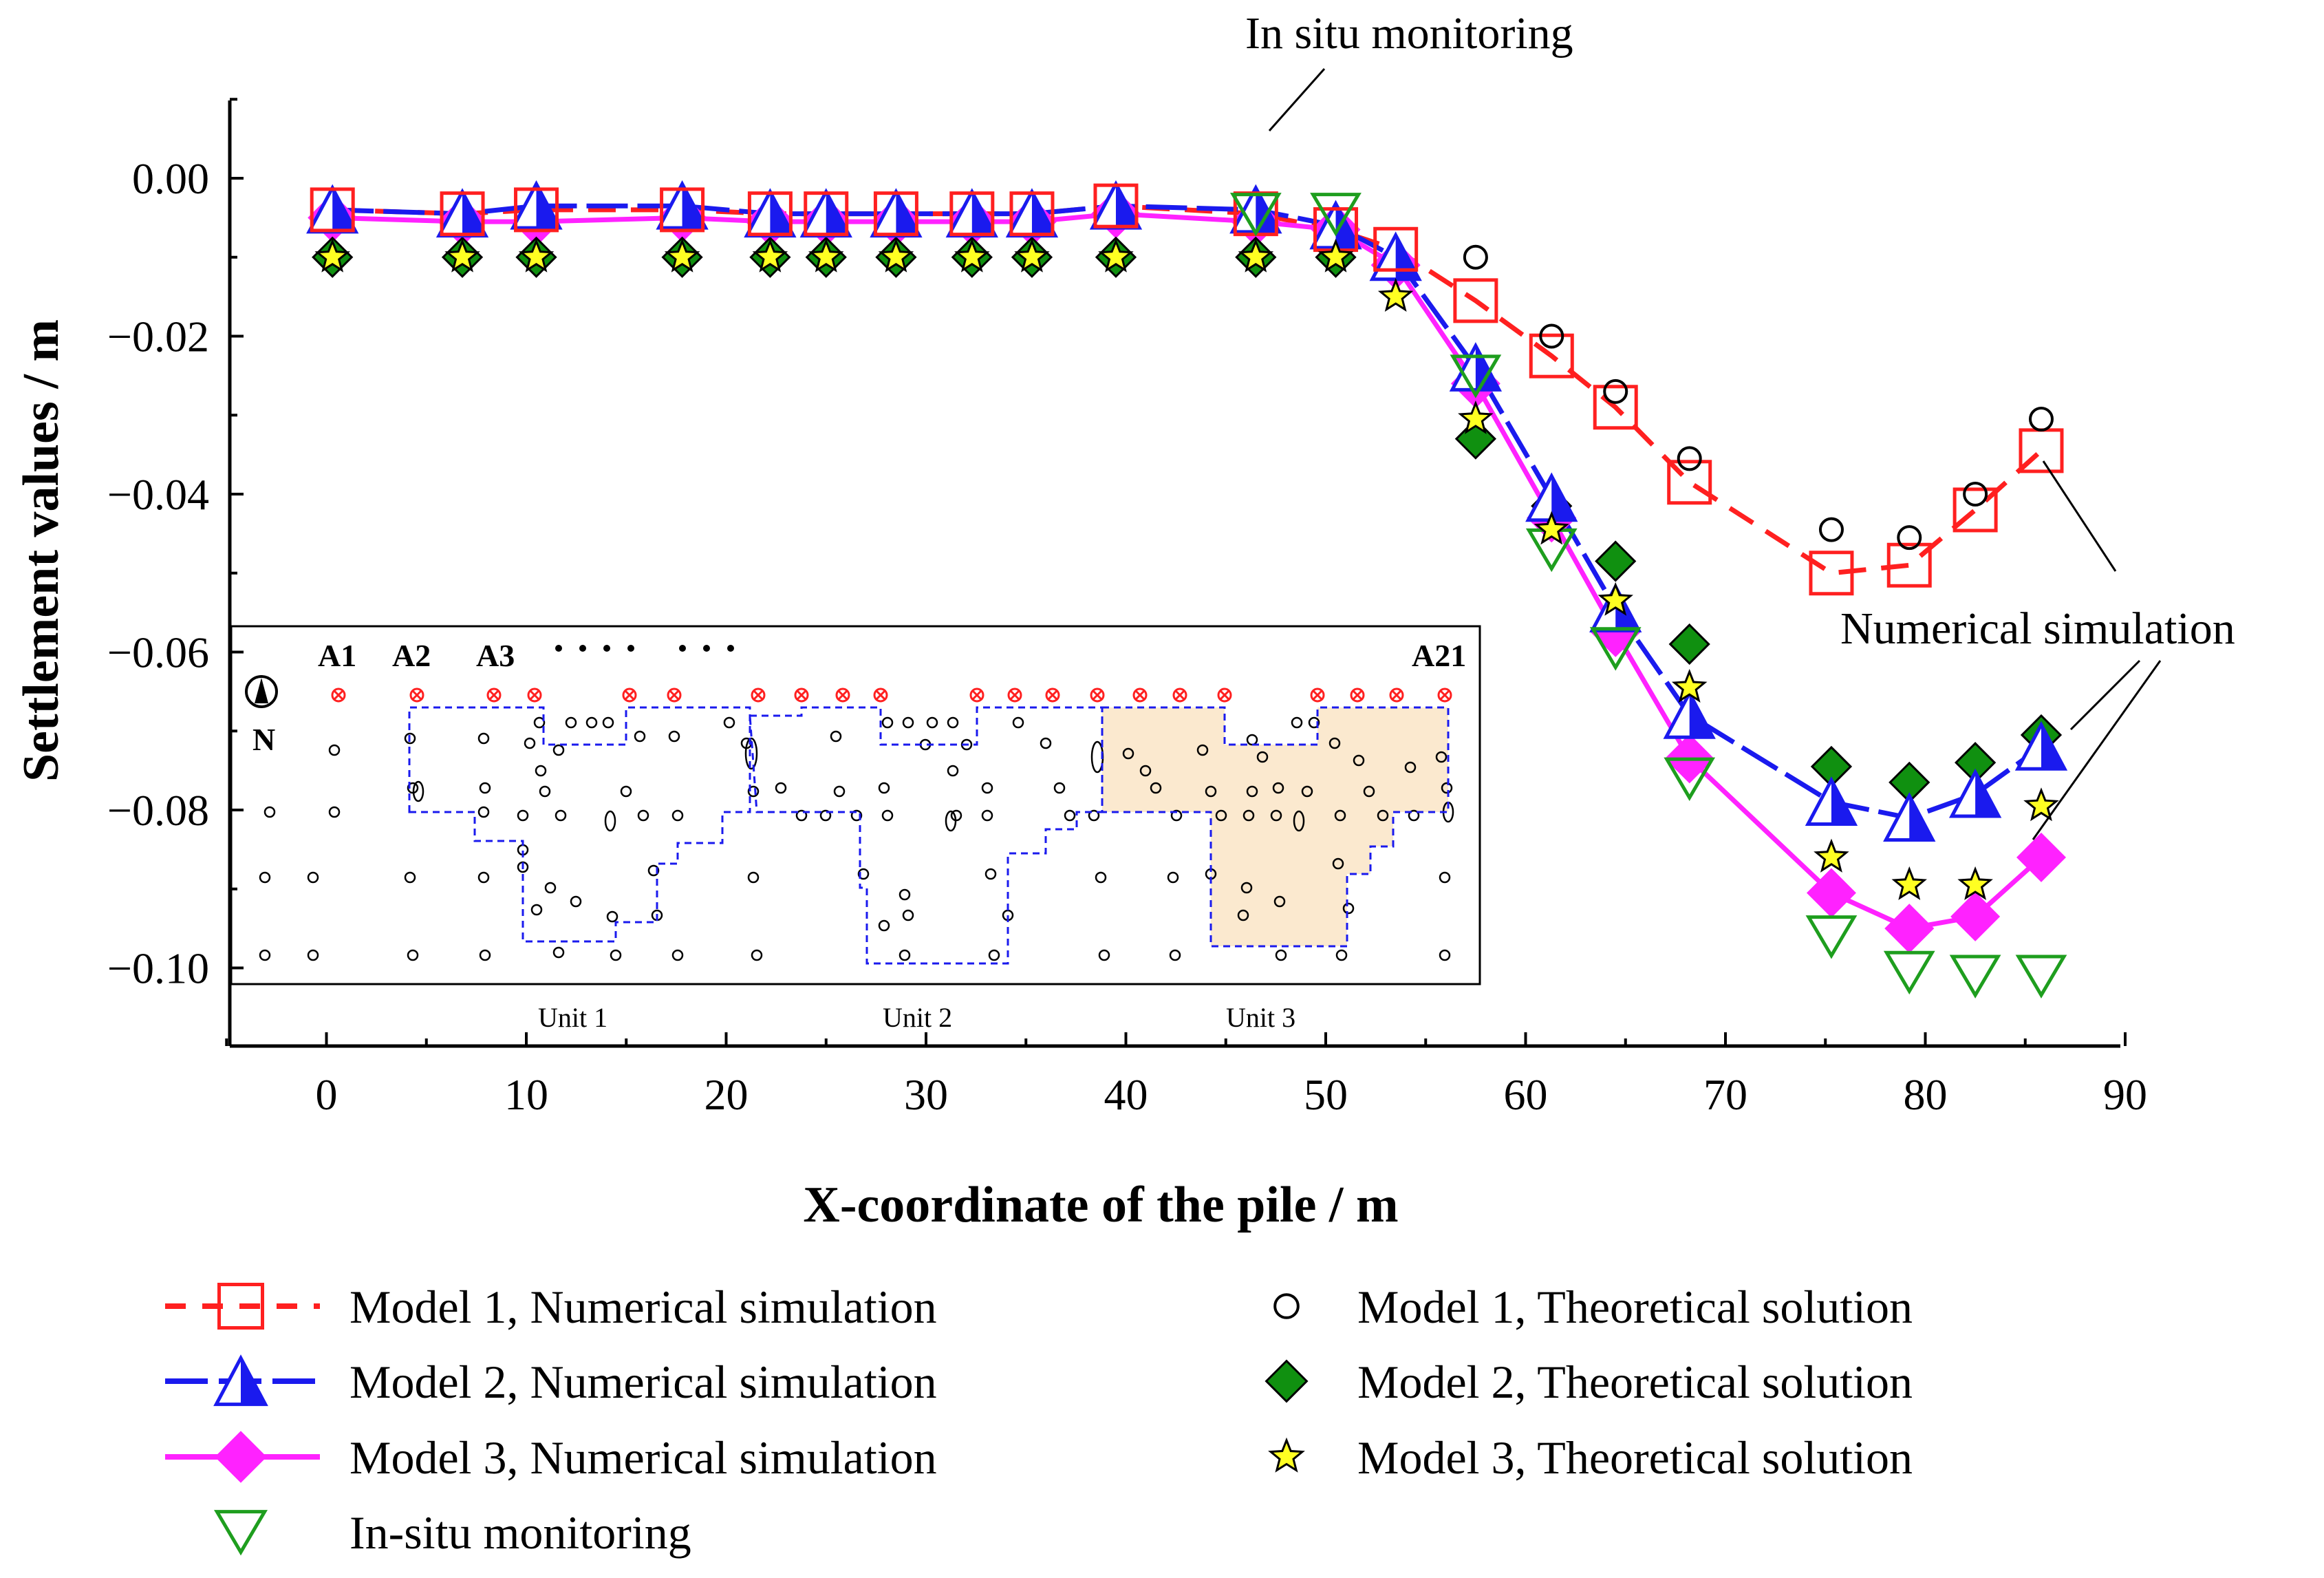 The height and width of the screenshot is (1578, 2324). What do you see at coordinates (1725, 1094) in the screenshot?
I see `x-tick-label: 70` at bounding box center [1725, 1094].